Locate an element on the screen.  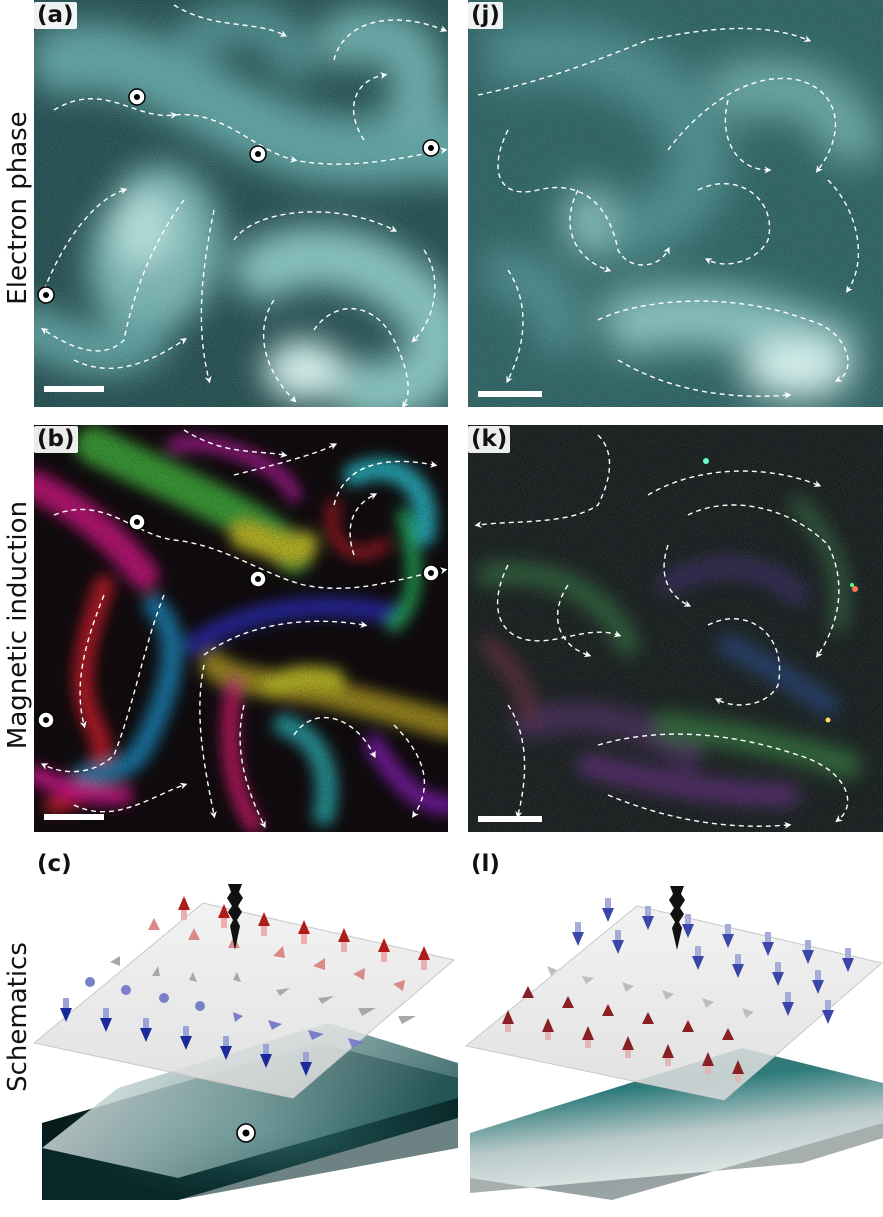
panel-l-schematic is located at coordinates (672, 1024).